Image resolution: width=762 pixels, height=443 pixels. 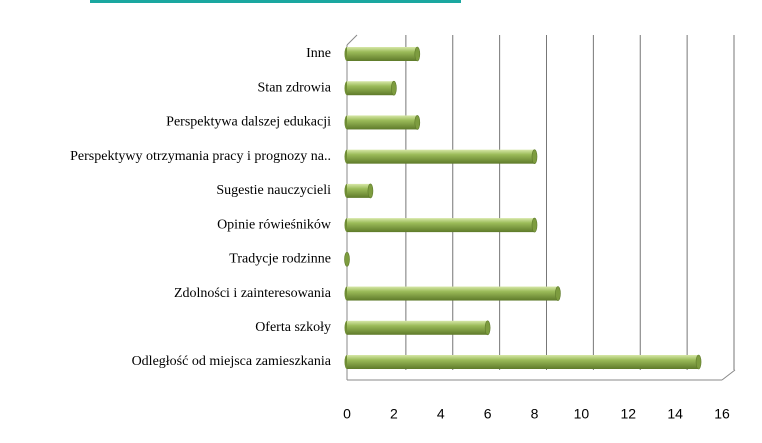 I want to click on y-tick-label: Odległość od miejsca zamieszkania, so click(x=232, y=361).